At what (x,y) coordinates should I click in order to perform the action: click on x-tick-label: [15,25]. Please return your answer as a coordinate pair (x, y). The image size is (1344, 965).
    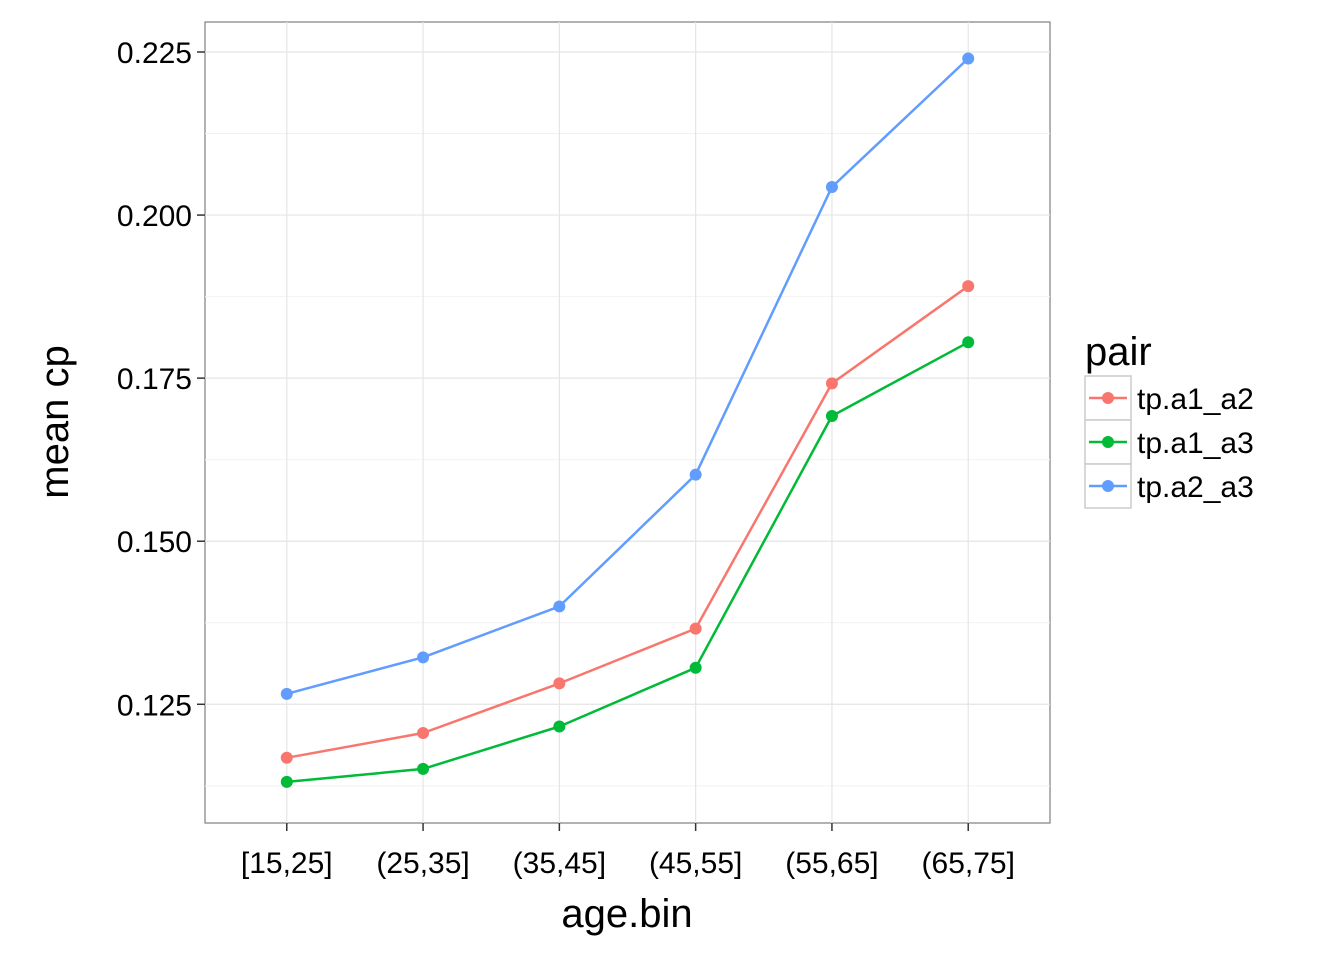
    Looking at the image, I should click on (287, 863).